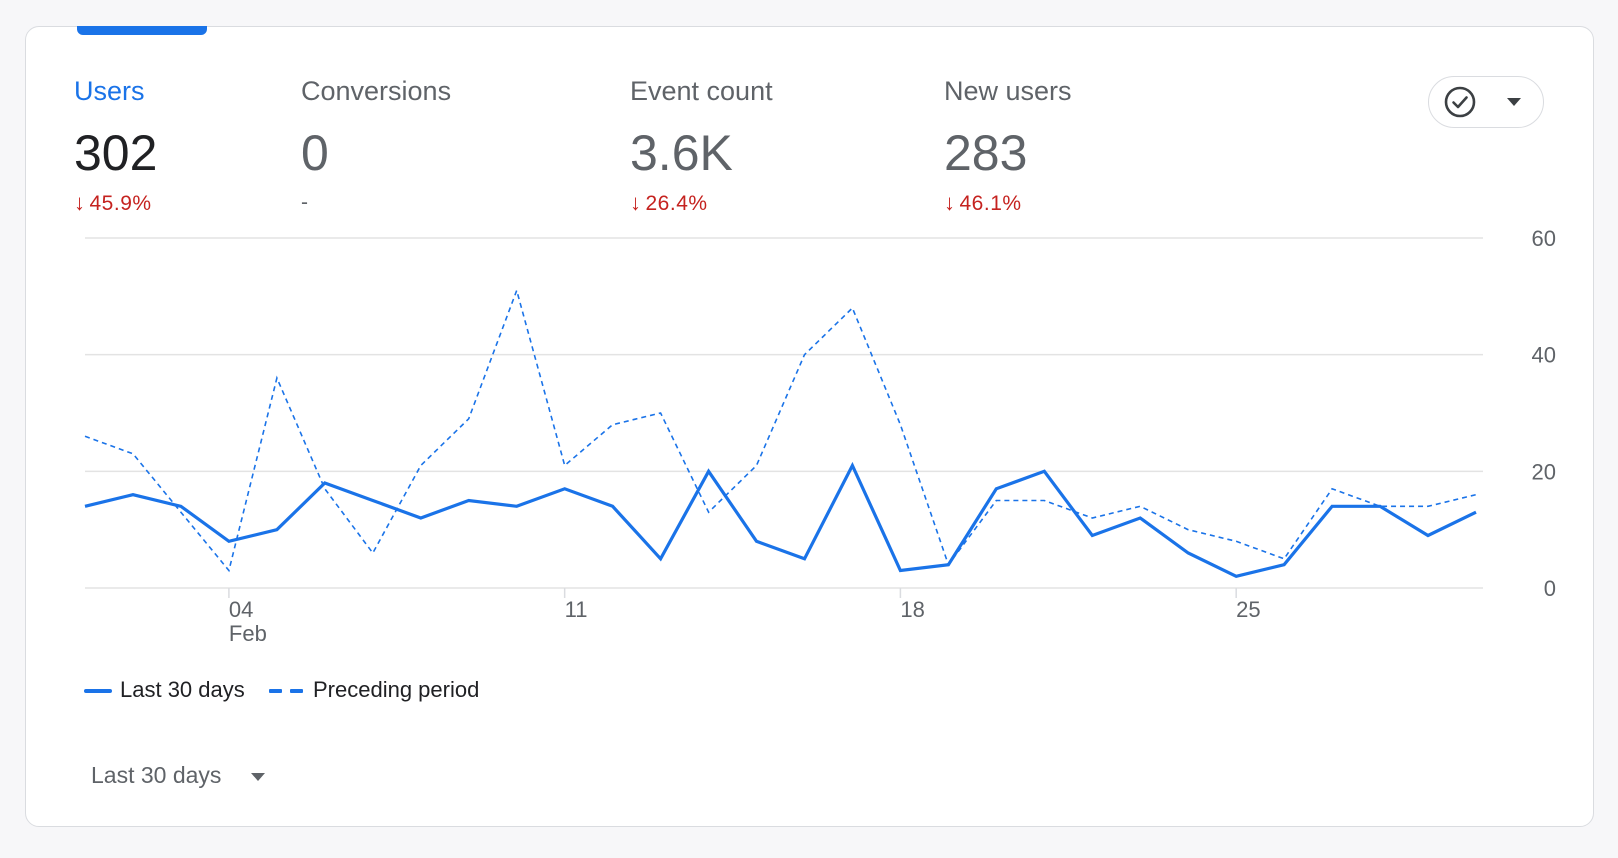 This screenshot has height=858, width=1618. What do you see at coordinates (116, 153) in the screenshot?
I see `tab-users-value: 302` at bounding box center [116, 153].